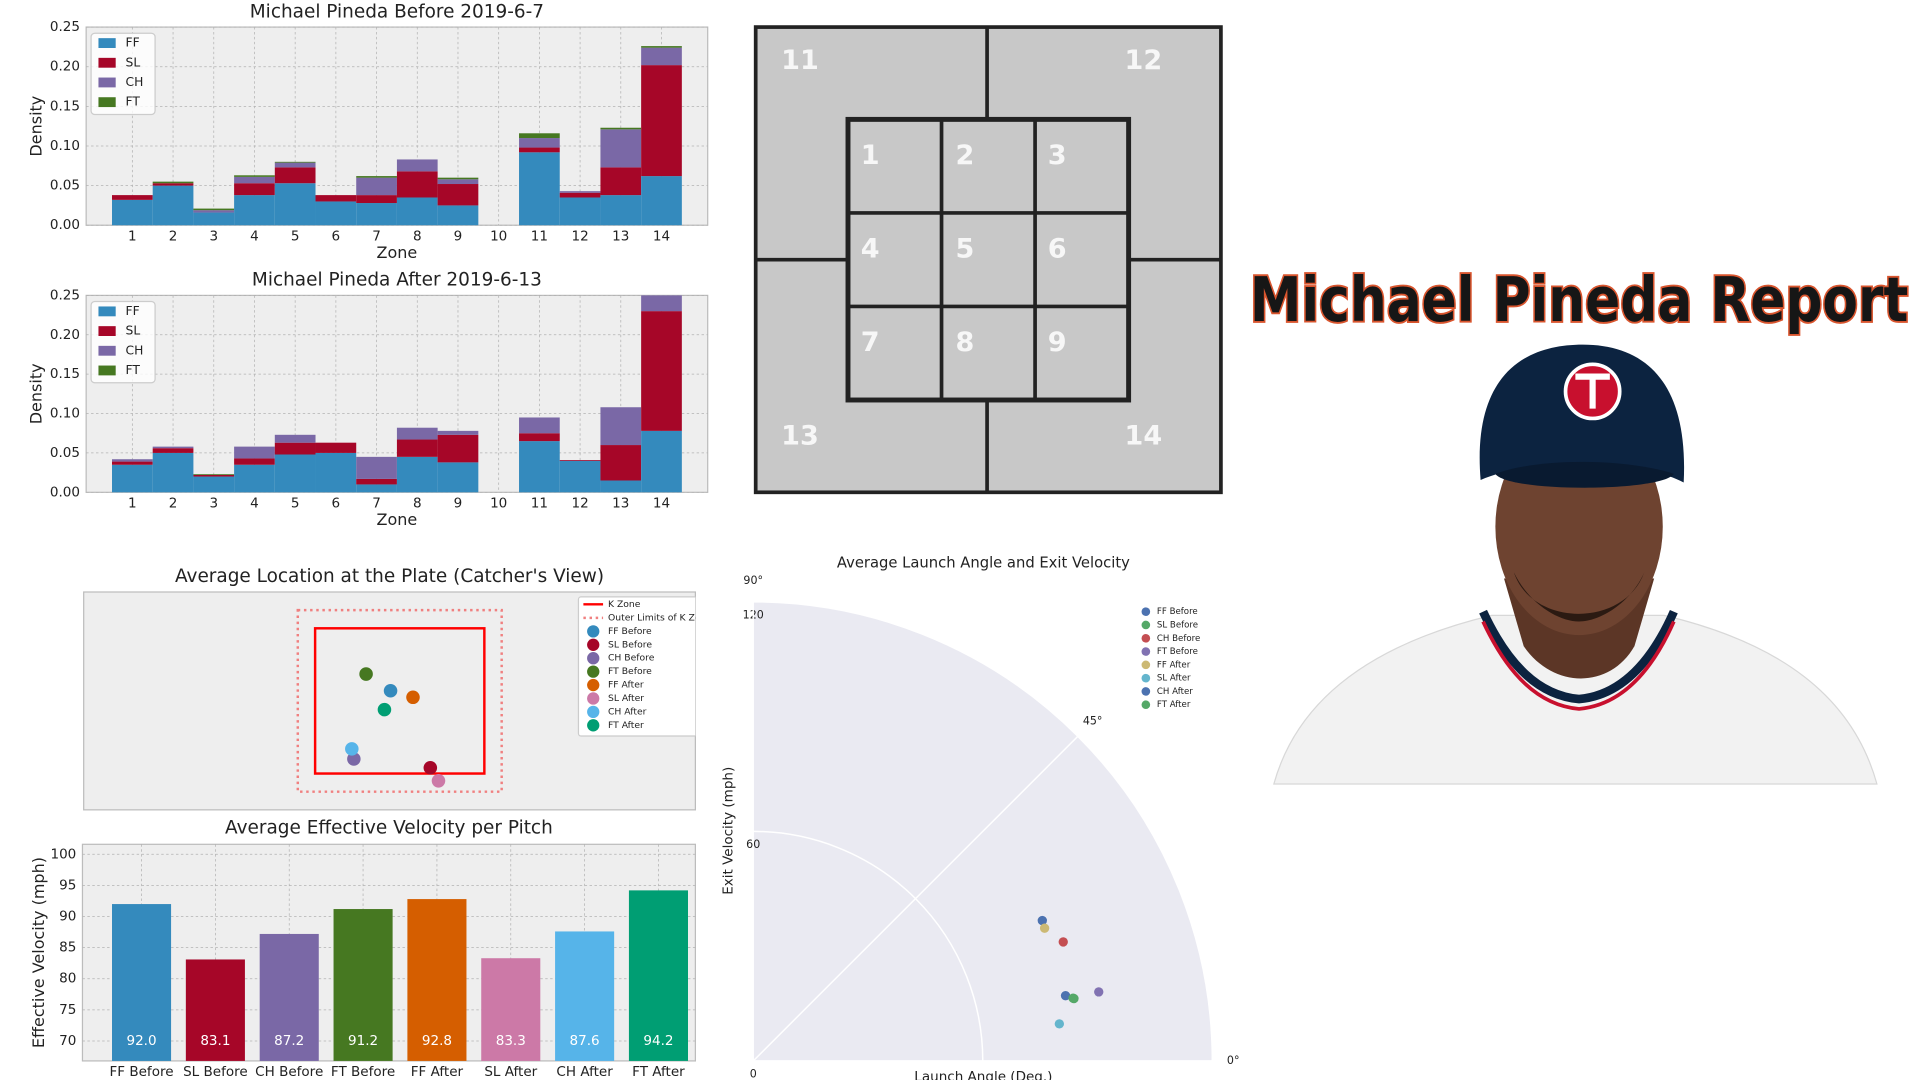 This screenshot has height=1080, width=1920. What do you see at coordinates (584, 1072) in the screenshot?
I see `x-tick-label: CH After` at bounding box center [584, 1072].